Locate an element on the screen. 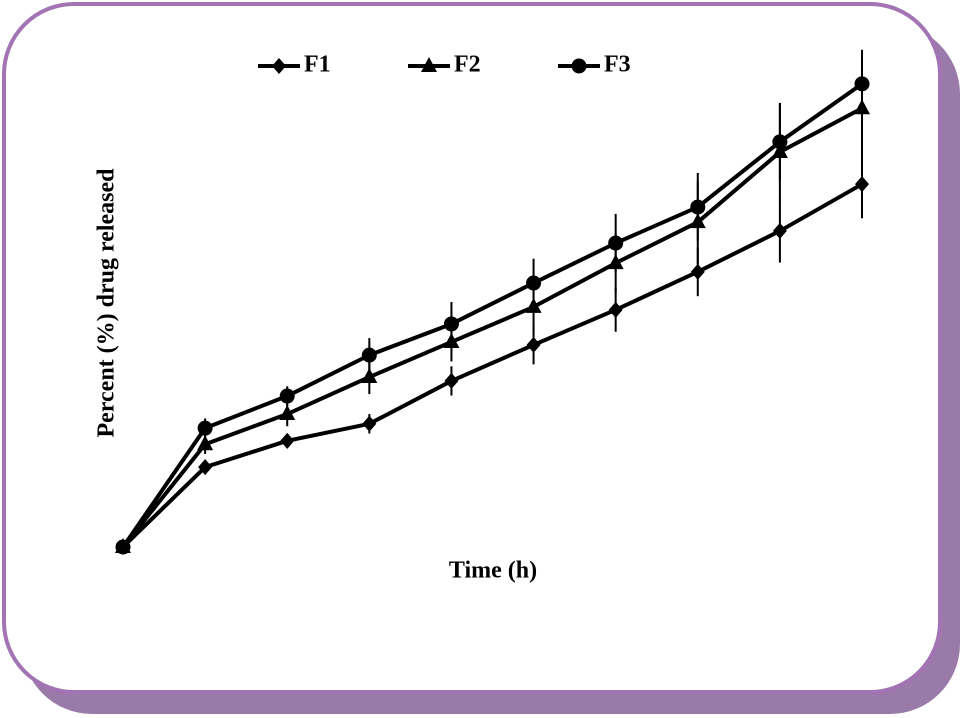 This screenshot has height=718, width=964. y-axis-label: Percent (%) drug released is located at coordinates (107, 303).